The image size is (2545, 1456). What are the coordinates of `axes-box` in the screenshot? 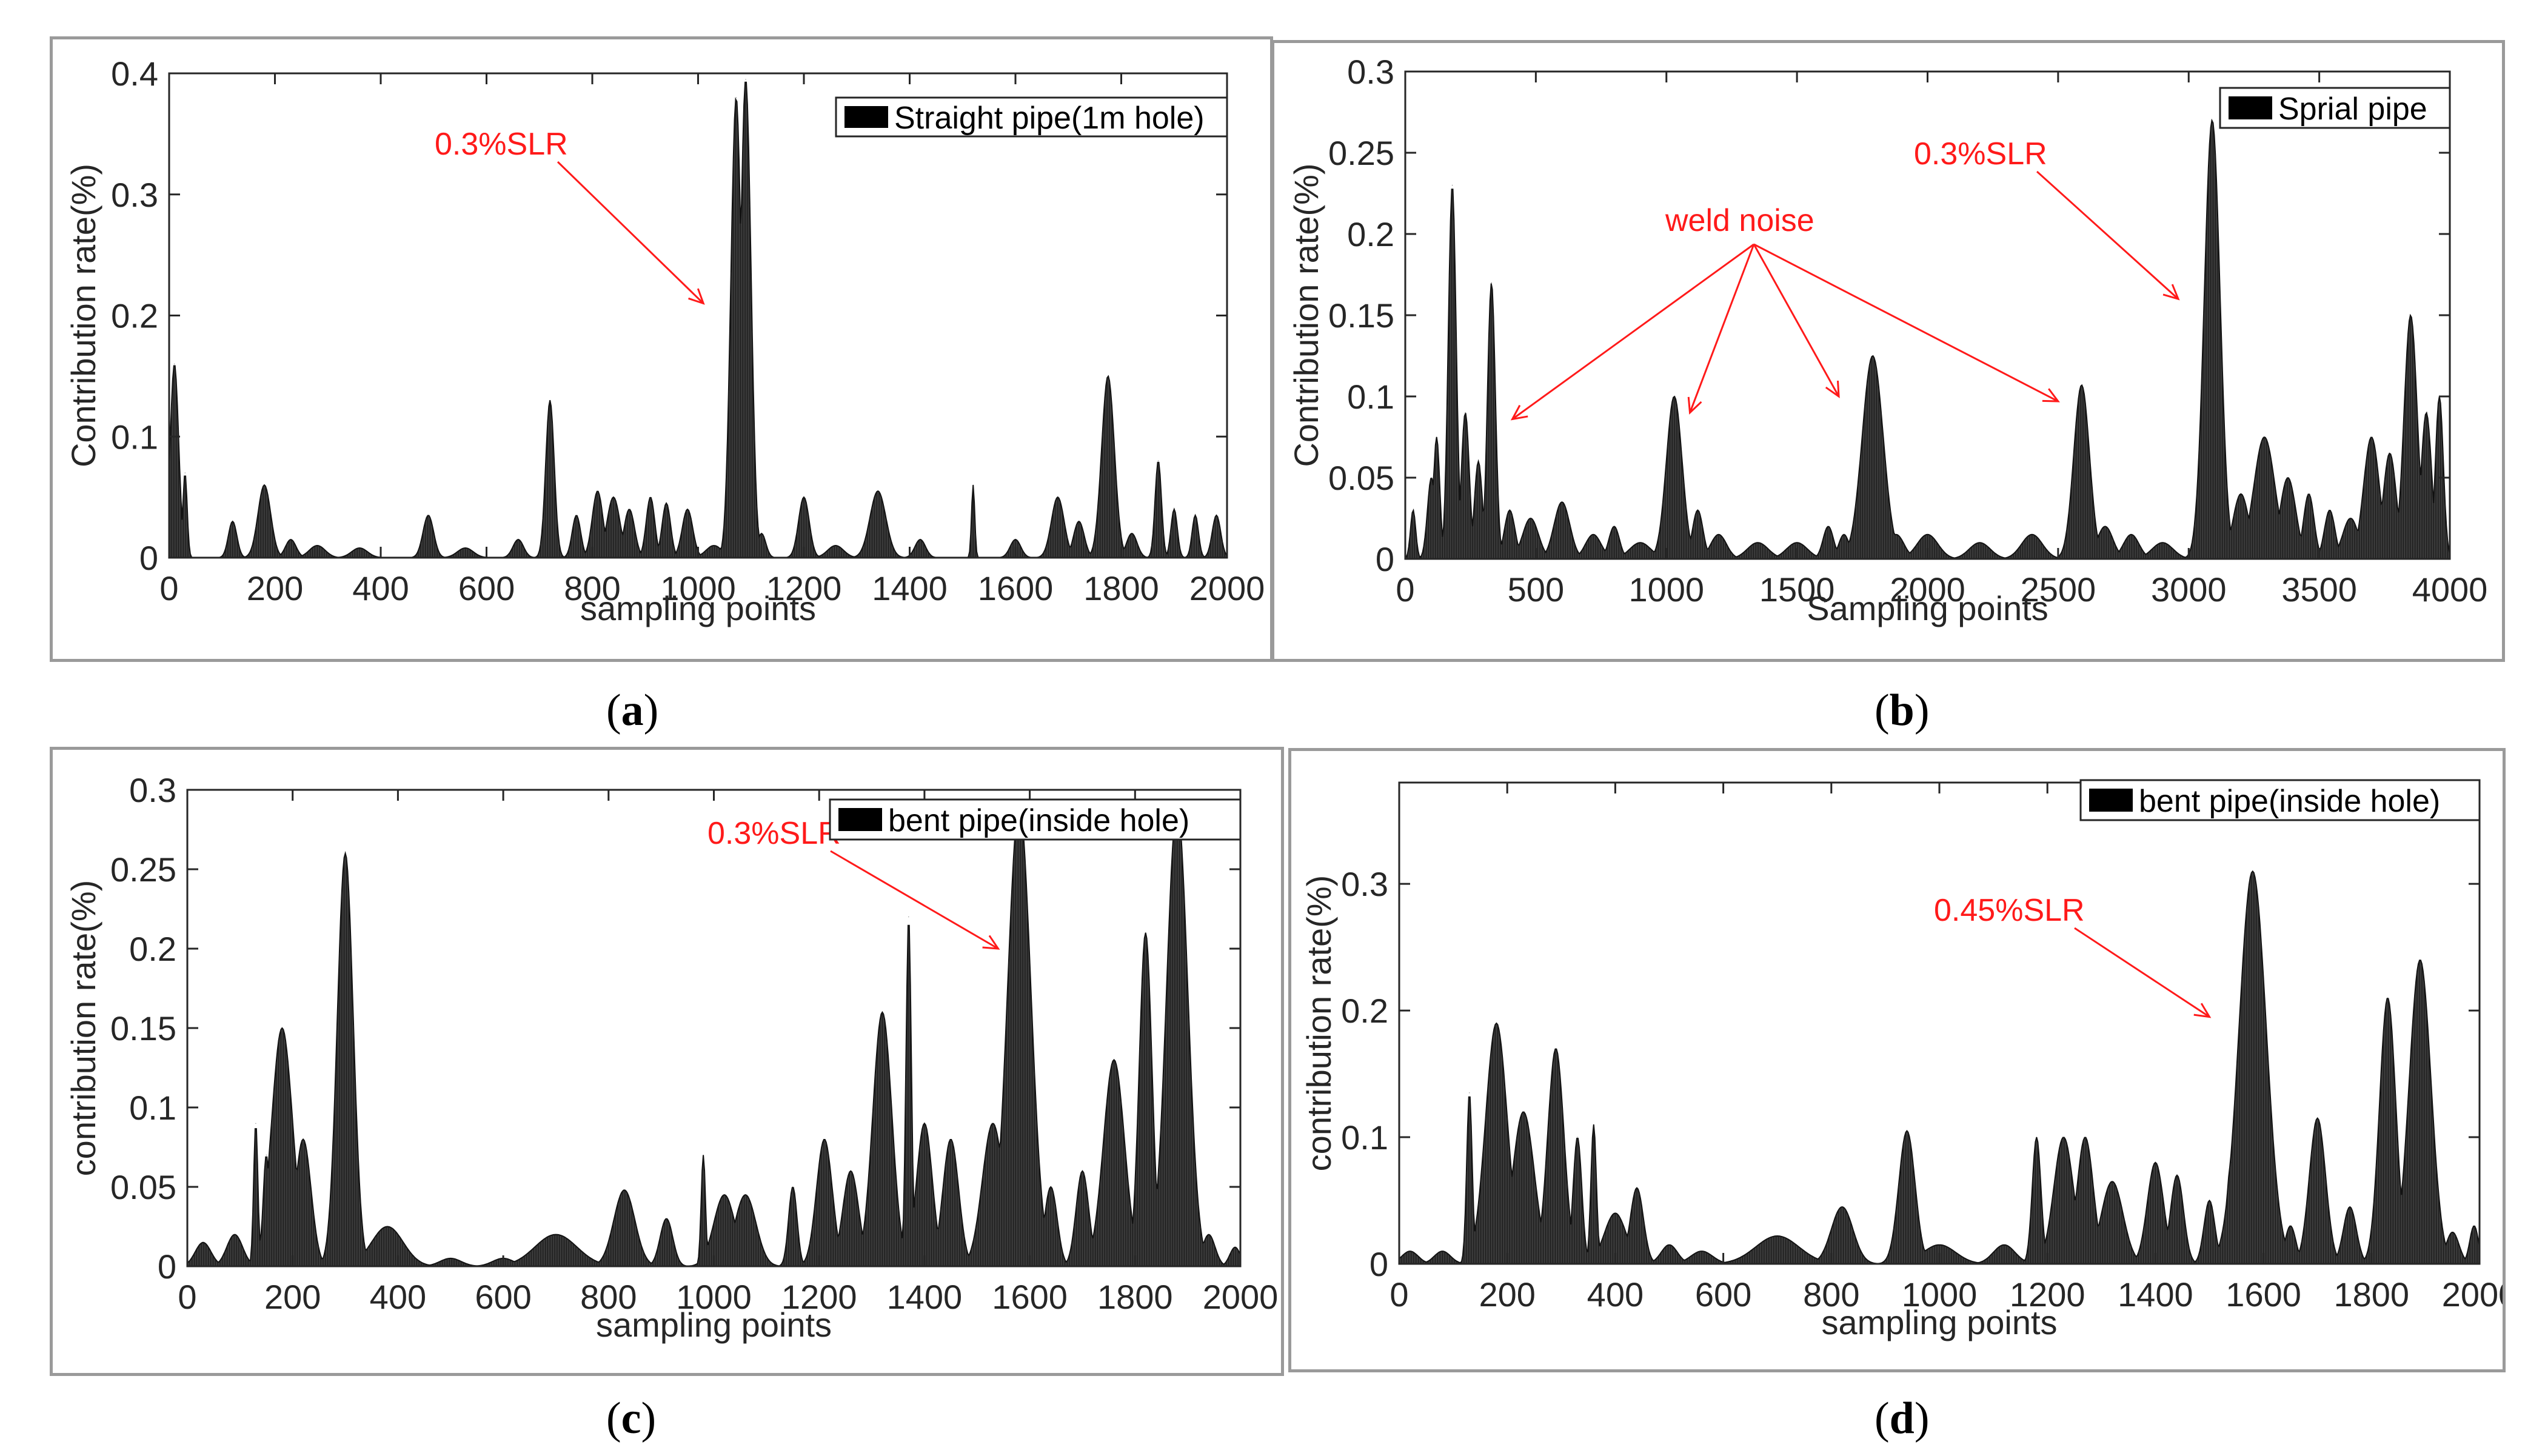 It's located at (698, 315).